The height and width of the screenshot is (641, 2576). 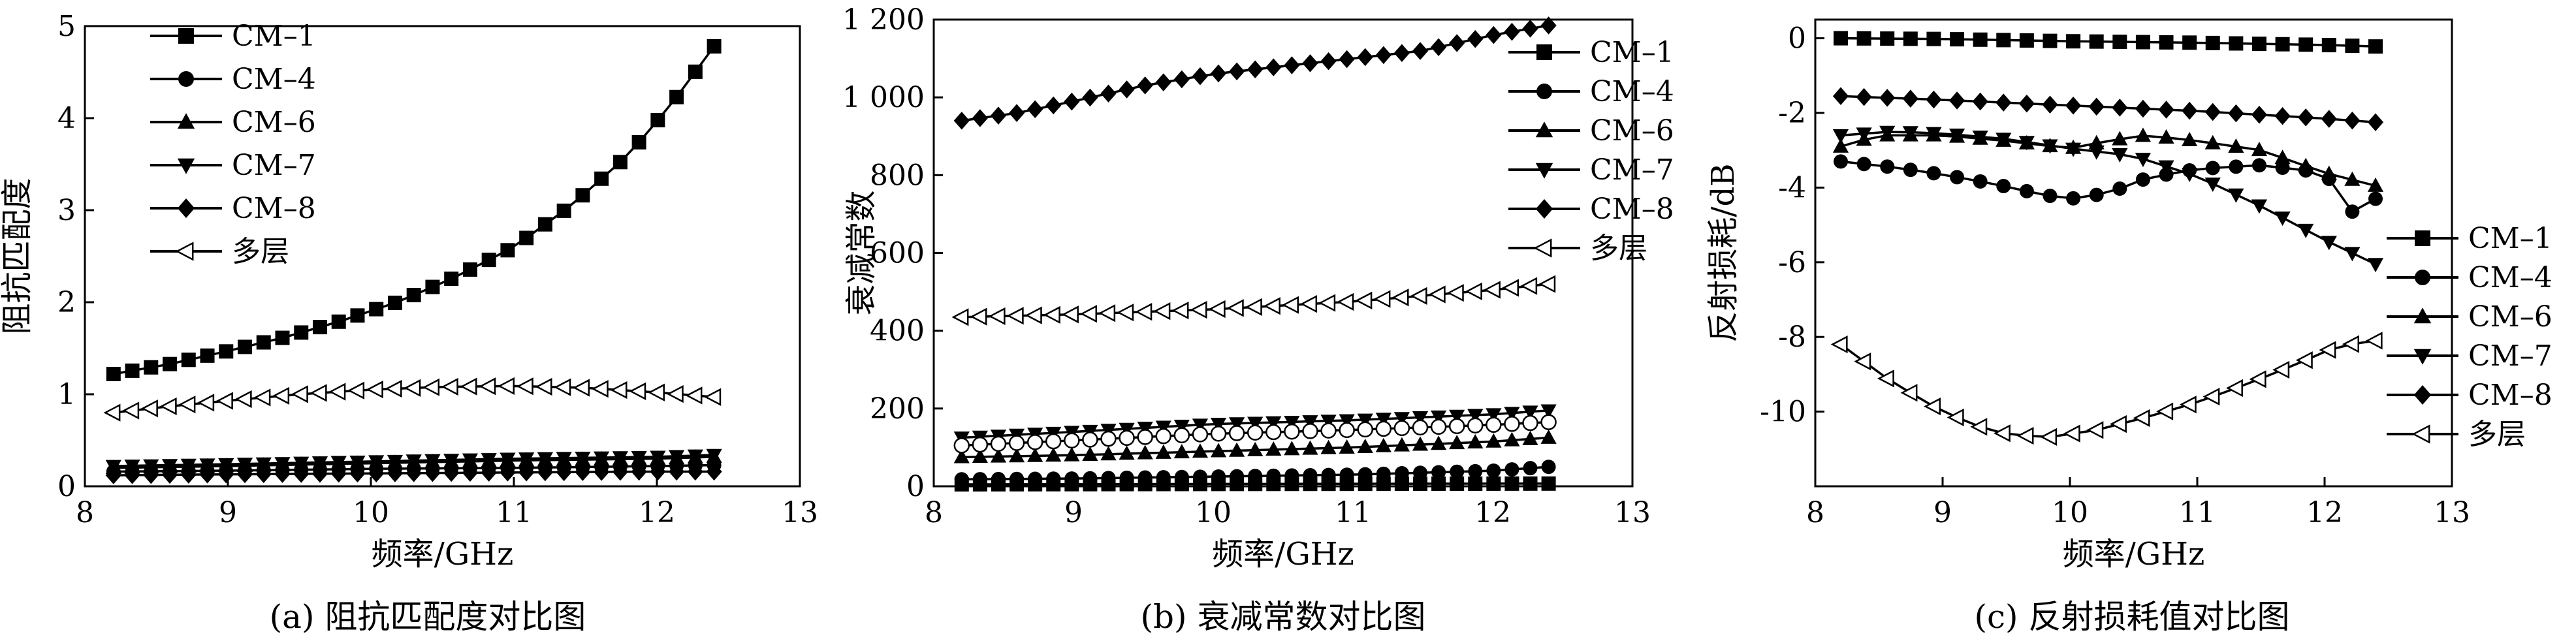 I want to click on y-tick-label: 2, so click(x=66, y=302).